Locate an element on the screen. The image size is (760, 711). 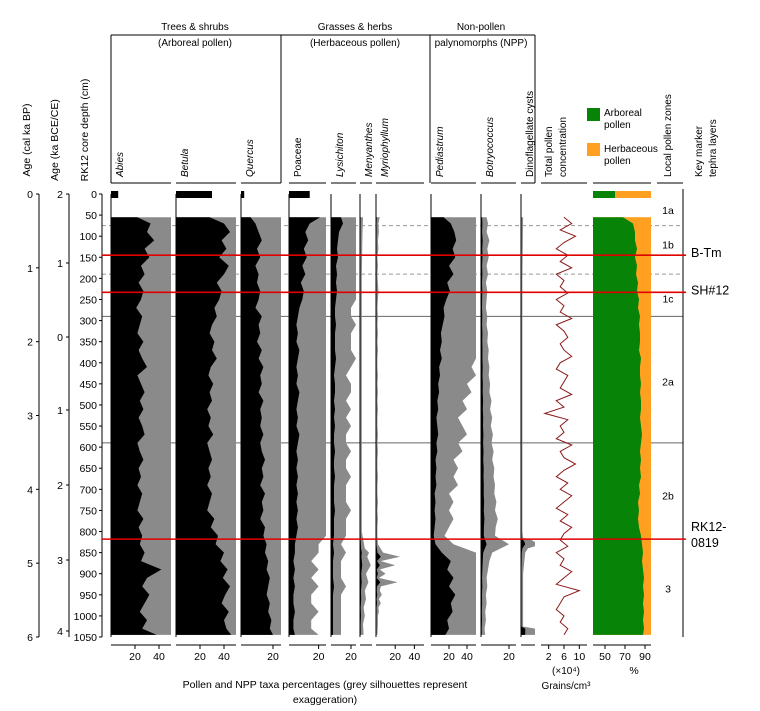
tephra-title-line1: Key marker is located at coordinates (699, 151).